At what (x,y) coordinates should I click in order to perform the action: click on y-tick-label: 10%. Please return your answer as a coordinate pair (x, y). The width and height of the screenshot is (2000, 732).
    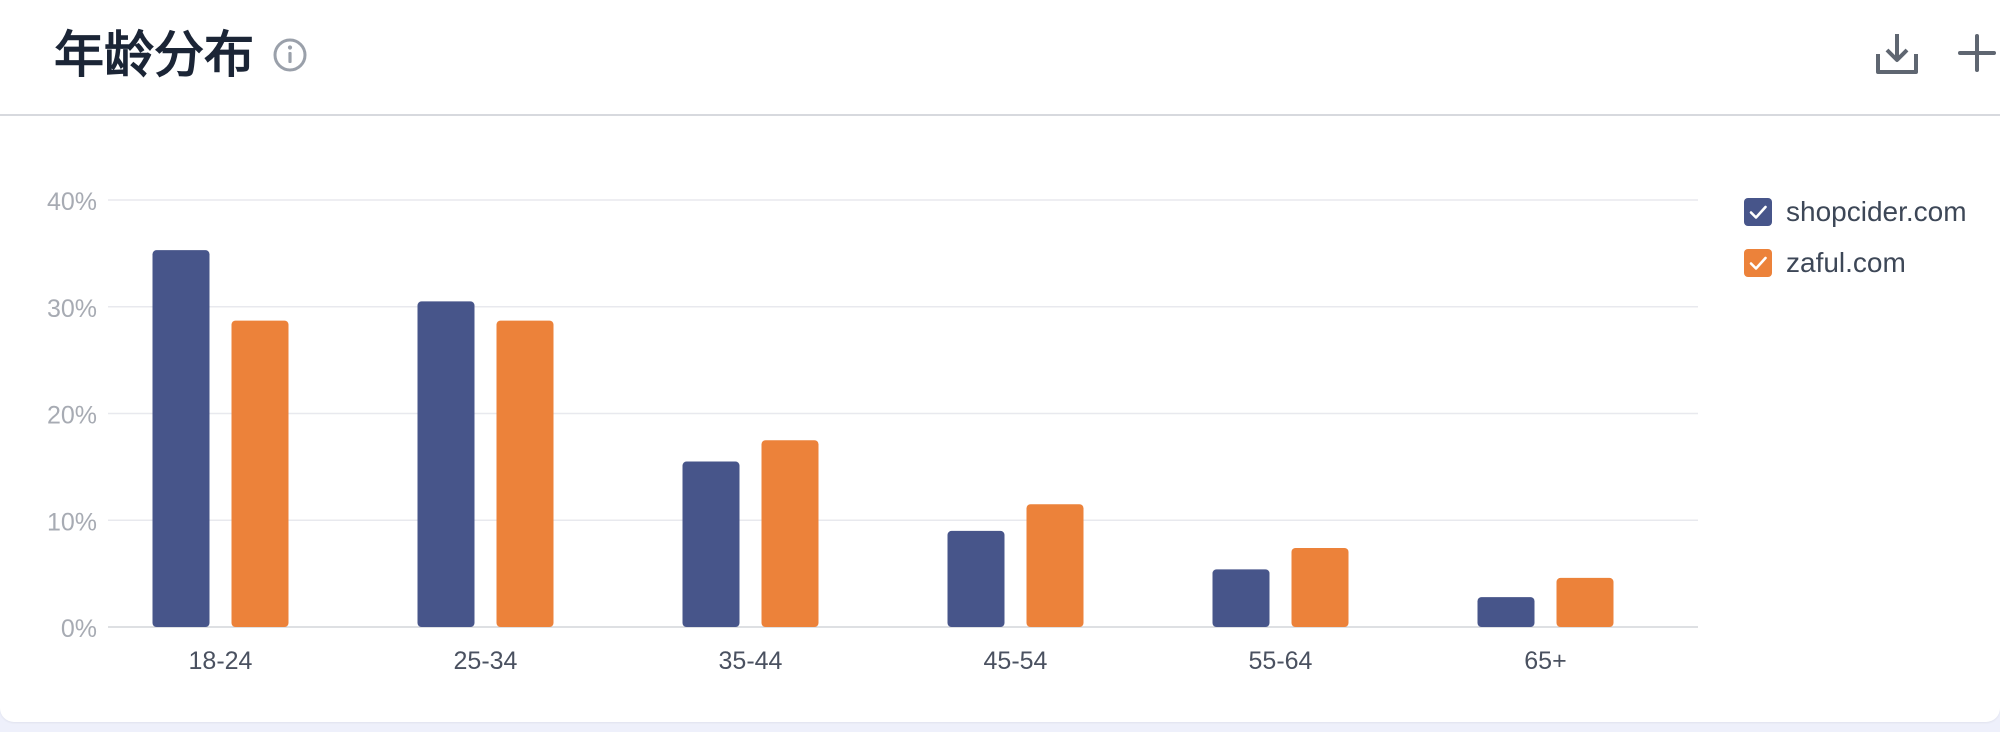
    Looking at the image, I should click on (72, 522).